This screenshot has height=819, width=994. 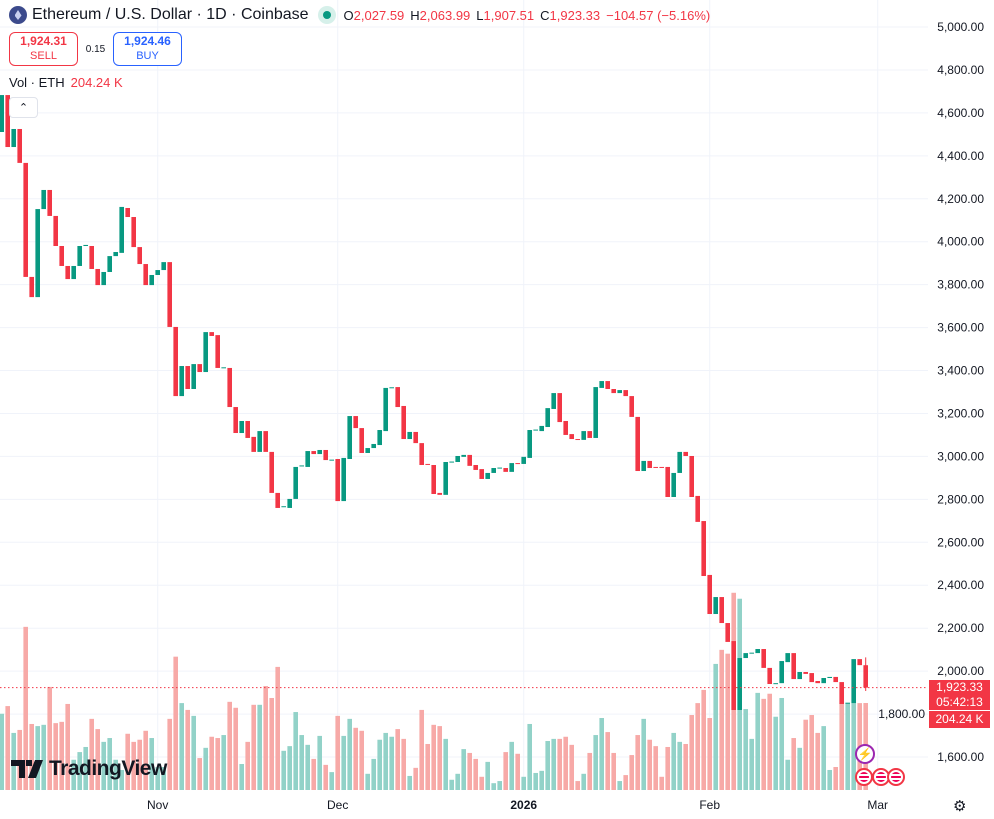 What do you see at coordinates (505, 15) in the screenshot?
I see `low-value: L1,907.51` at bounding box center [505, 15].